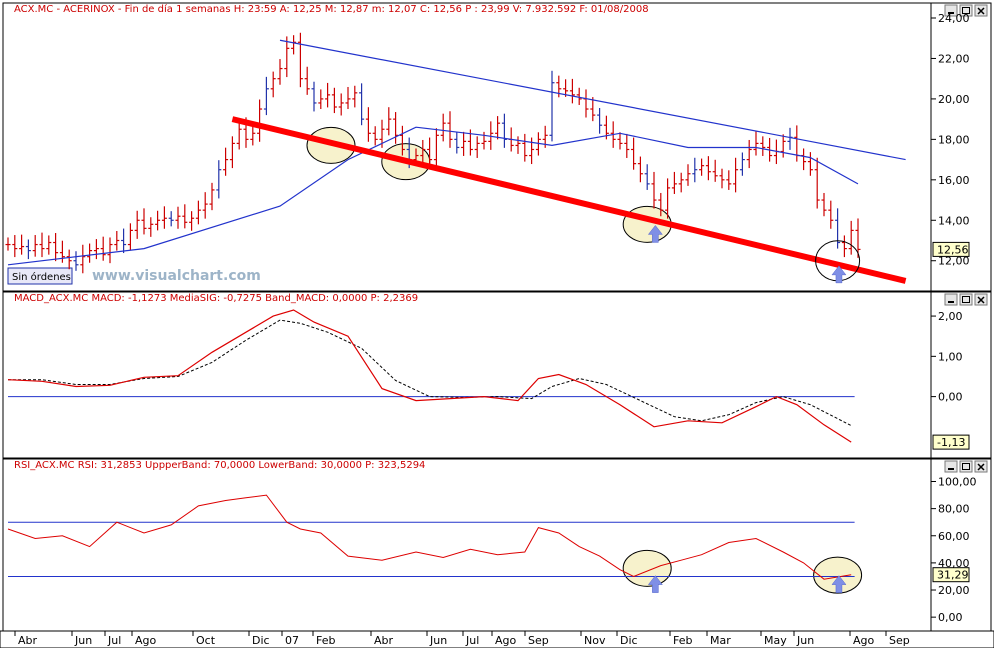 The width and height of the screenshot is (994, 648). I want to click on time-tick-label: Nov, so click(595, 640).